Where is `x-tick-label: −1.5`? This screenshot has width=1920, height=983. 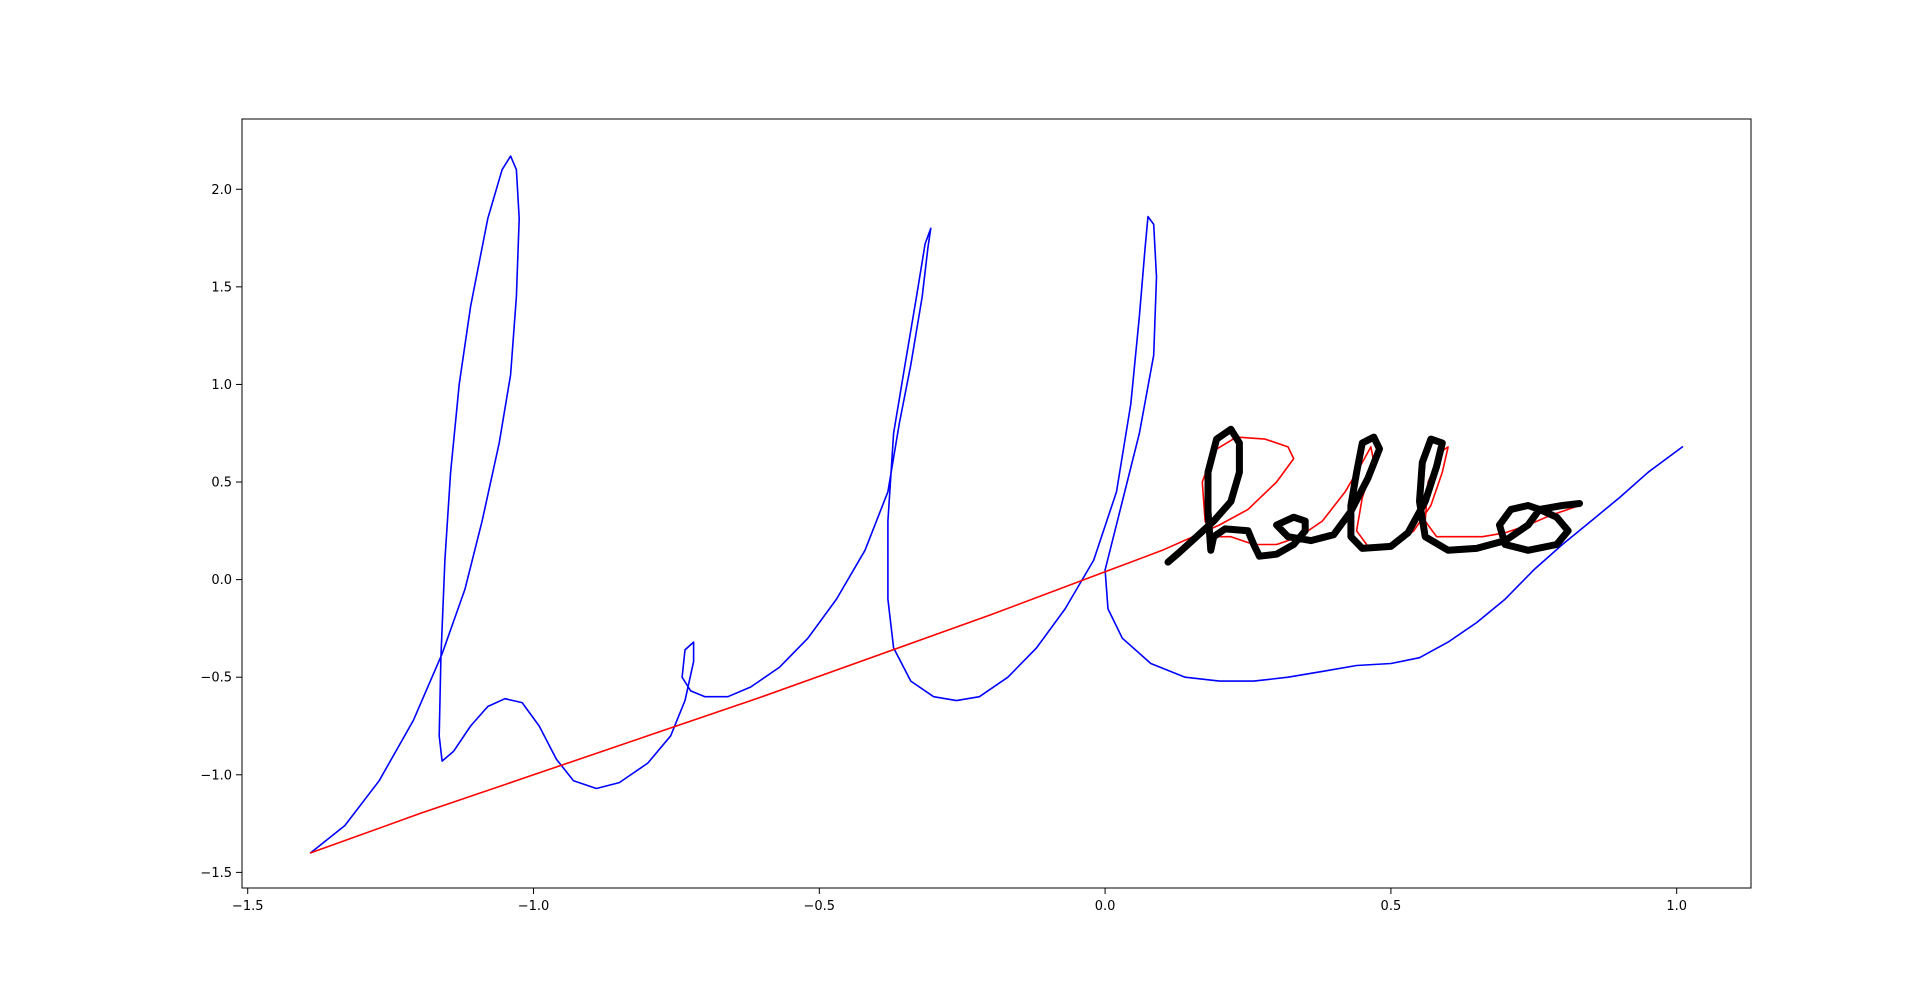
x-tick-label: −1.5 is located at coordinates (248, 906).